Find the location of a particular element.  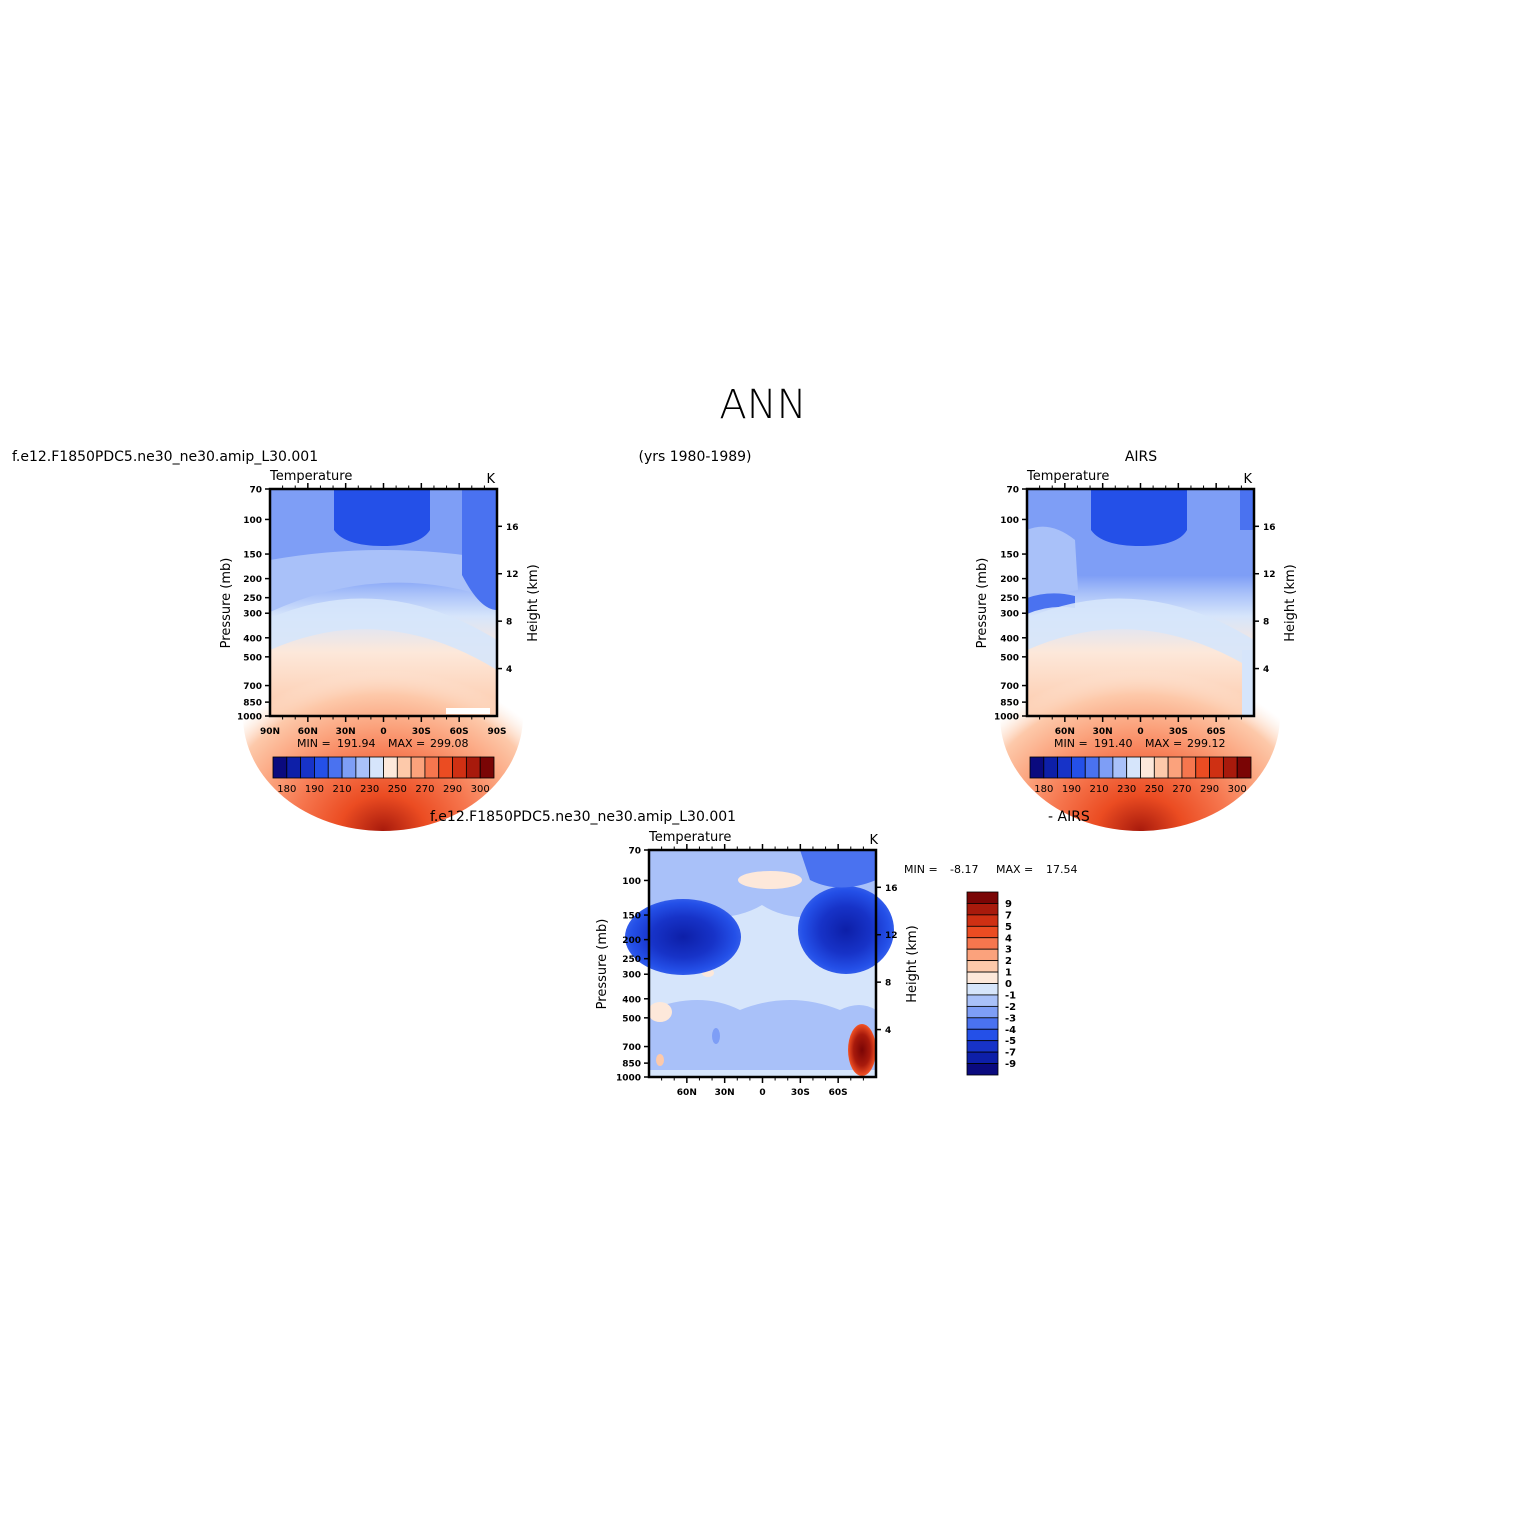

center-header: (yrs 1980-1989) is located at coordinates (694, 457).